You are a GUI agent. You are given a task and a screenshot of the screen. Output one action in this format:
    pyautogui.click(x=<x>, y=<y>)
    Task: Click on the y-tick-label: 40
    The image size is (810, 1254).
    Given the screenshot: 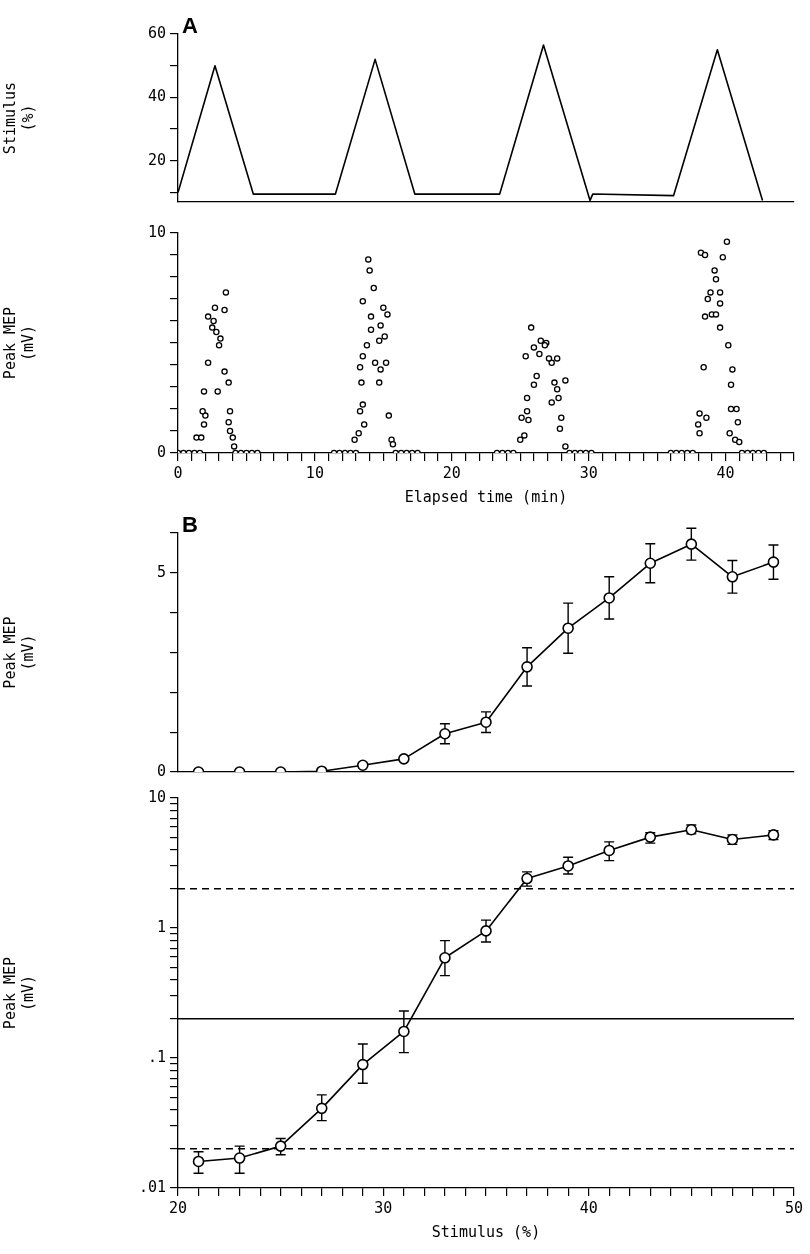 What is the action you would take?
    pyautogui.click(x=156, y=96)
    